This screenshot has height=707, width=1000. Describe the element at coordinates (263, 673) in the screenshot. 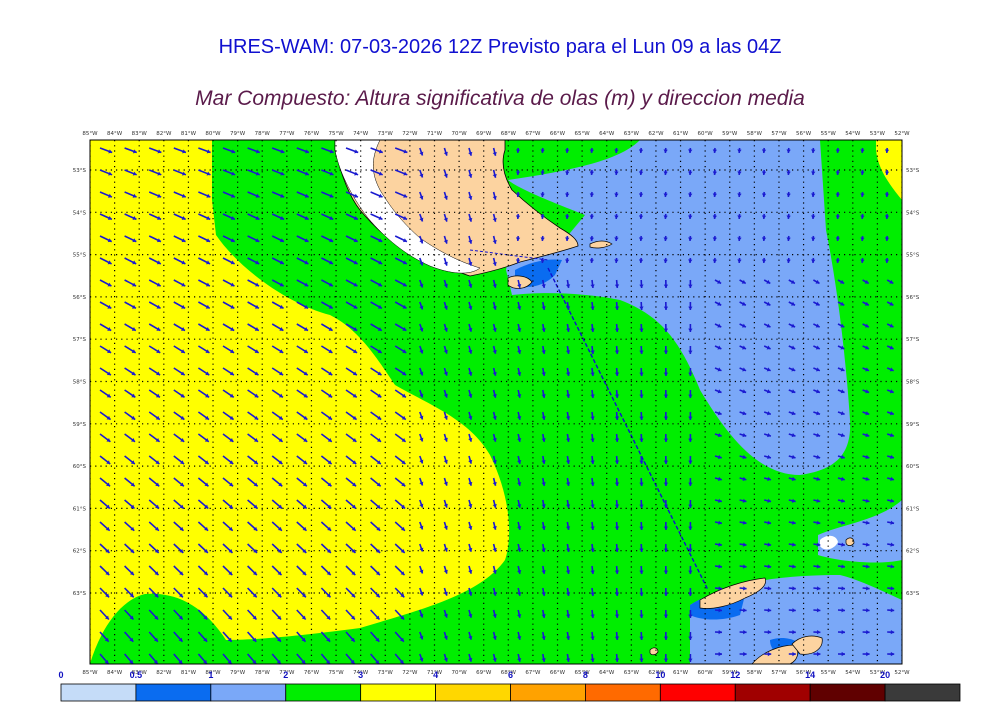

I see `longitude-label-bottom: 78°W` at that location.